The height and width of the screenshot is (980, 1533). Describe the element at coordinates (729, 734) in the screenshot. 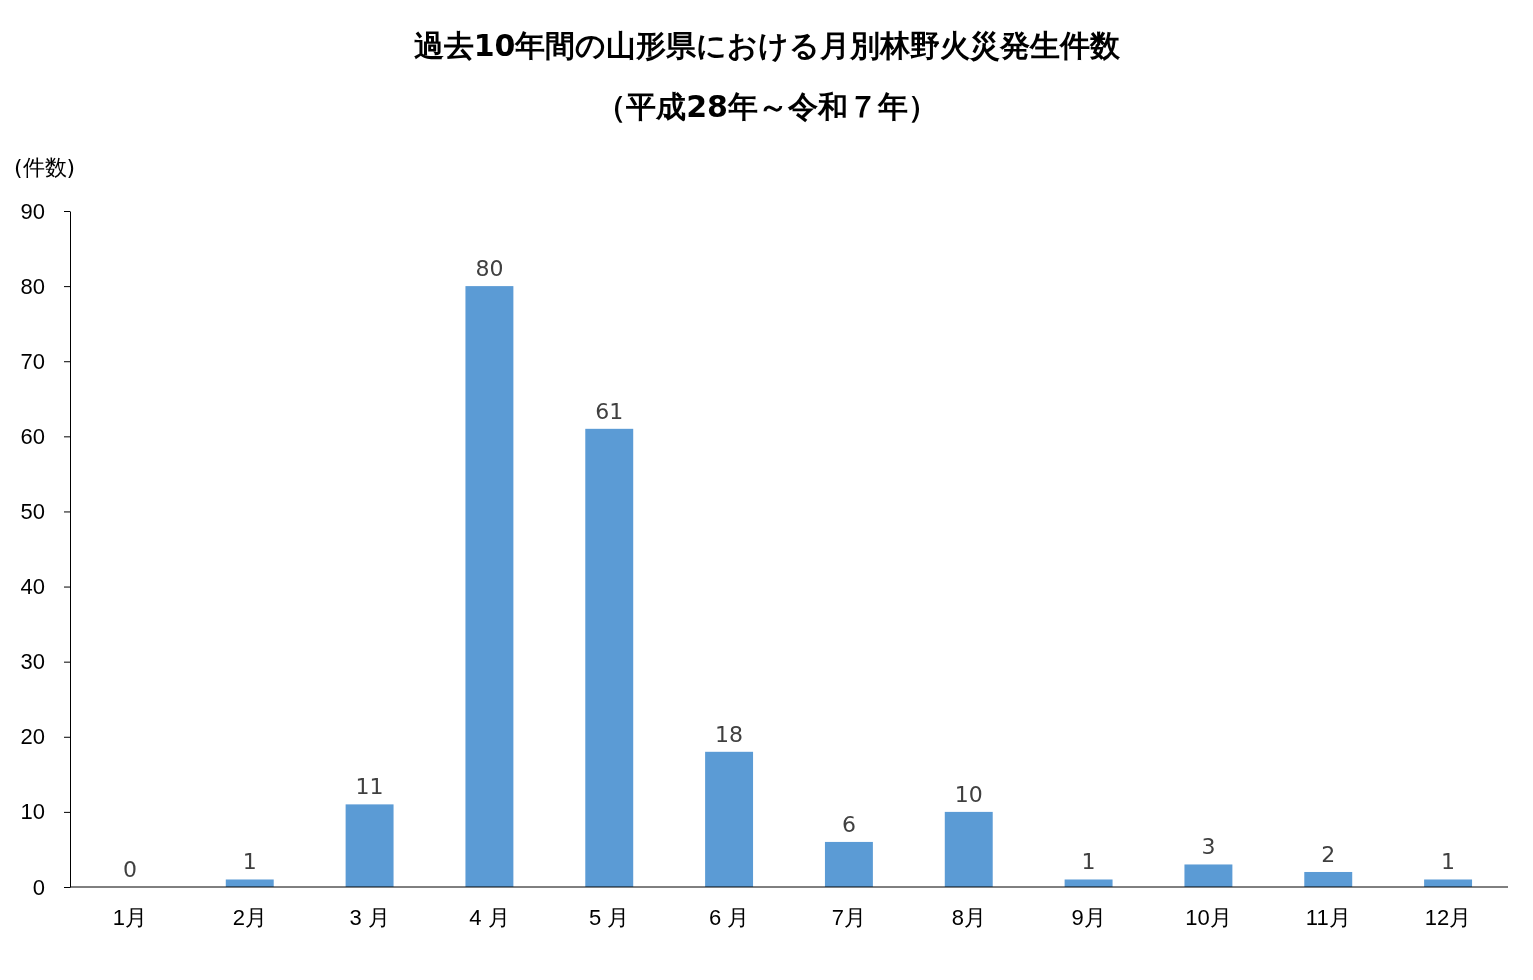

I see `data-label: 18` at that location.